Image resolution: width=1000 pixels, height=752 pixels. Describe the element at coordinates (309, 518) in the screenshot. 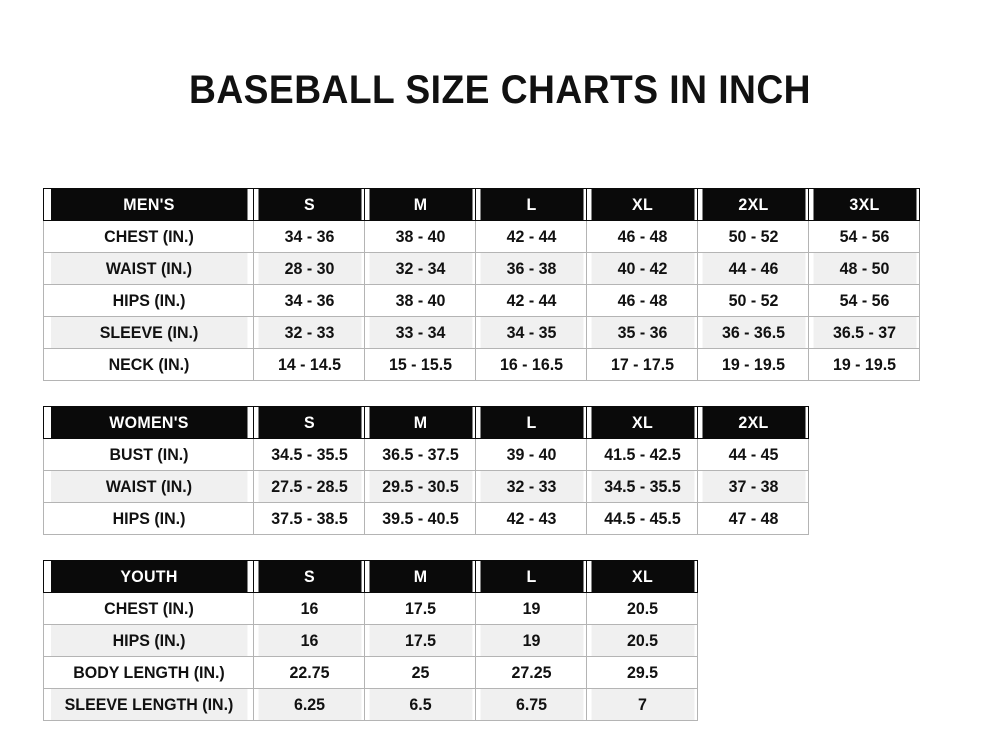

I see `table-cell: 37.5 - 38.5` at that location.